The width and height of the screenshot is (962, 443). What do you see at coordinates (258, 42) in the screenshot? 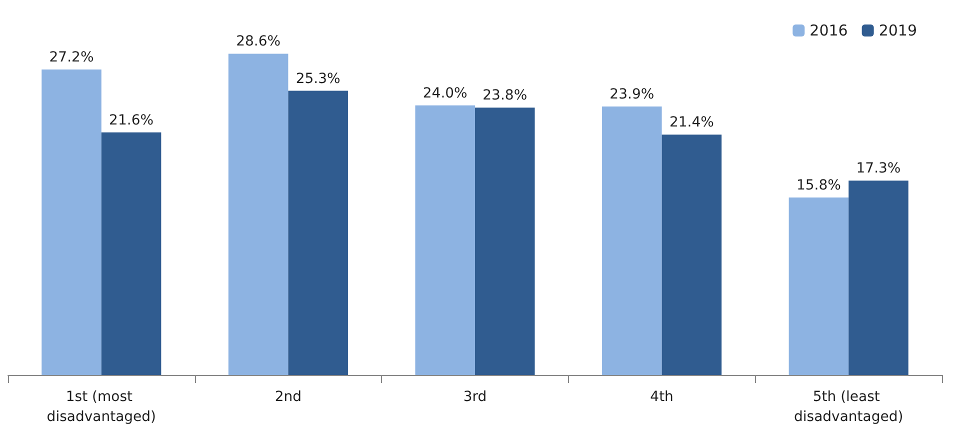
I see `data-label: 28.6%` at bounding box center [258, 42].